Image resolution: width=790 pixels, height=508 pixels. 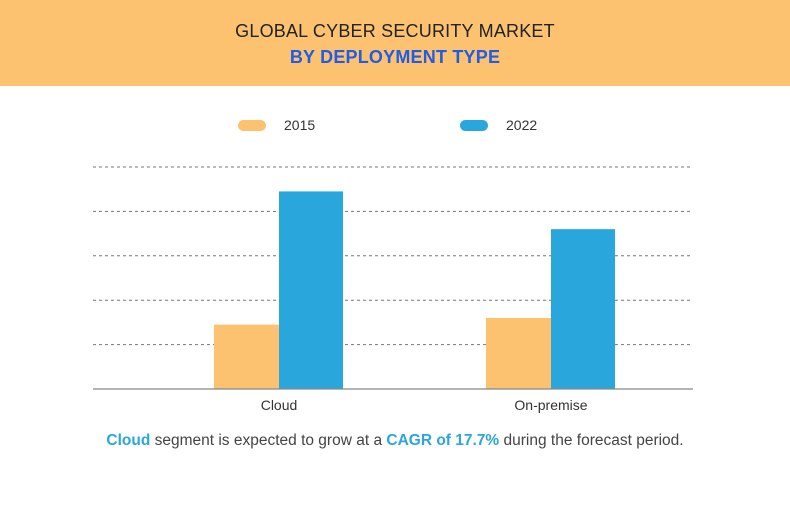 What do you see at coordinates (474, 125) in the screenshot?
I see `legend-swatch-2022` at bounding box center [474, 125].